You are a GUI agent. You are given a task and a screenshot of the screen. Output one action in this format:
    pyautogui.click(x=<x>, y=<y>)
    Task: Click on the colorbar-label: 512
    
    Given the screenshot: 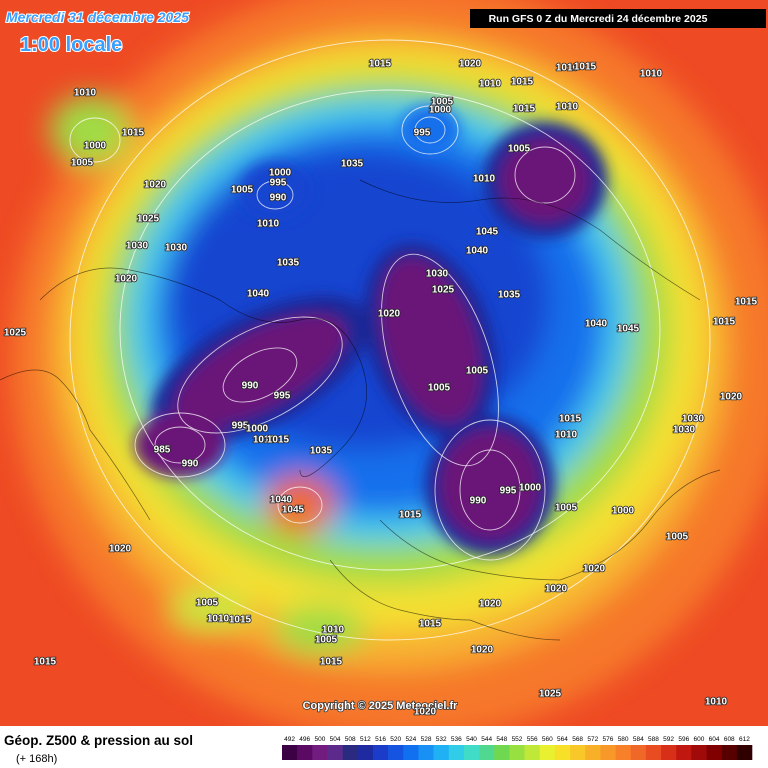 What is the action you would take?
    pyautogui.click(x=365, y=739)
    